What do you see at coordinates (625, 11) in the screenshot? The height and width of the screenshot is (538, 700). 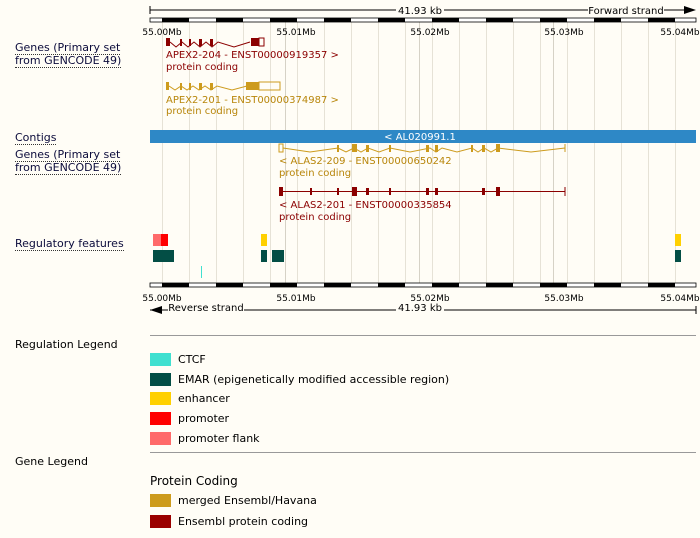 I see `top-strand-label: Forward strand` at bounding box center [625, 11].